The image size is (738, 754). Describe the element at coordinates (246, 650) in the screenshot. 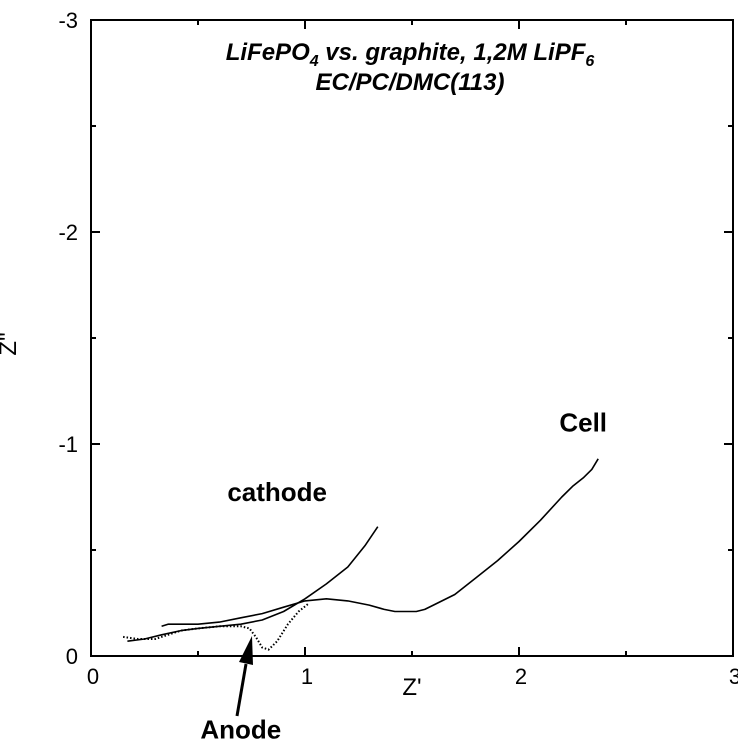

I see `anode-arrow-head` at that location.